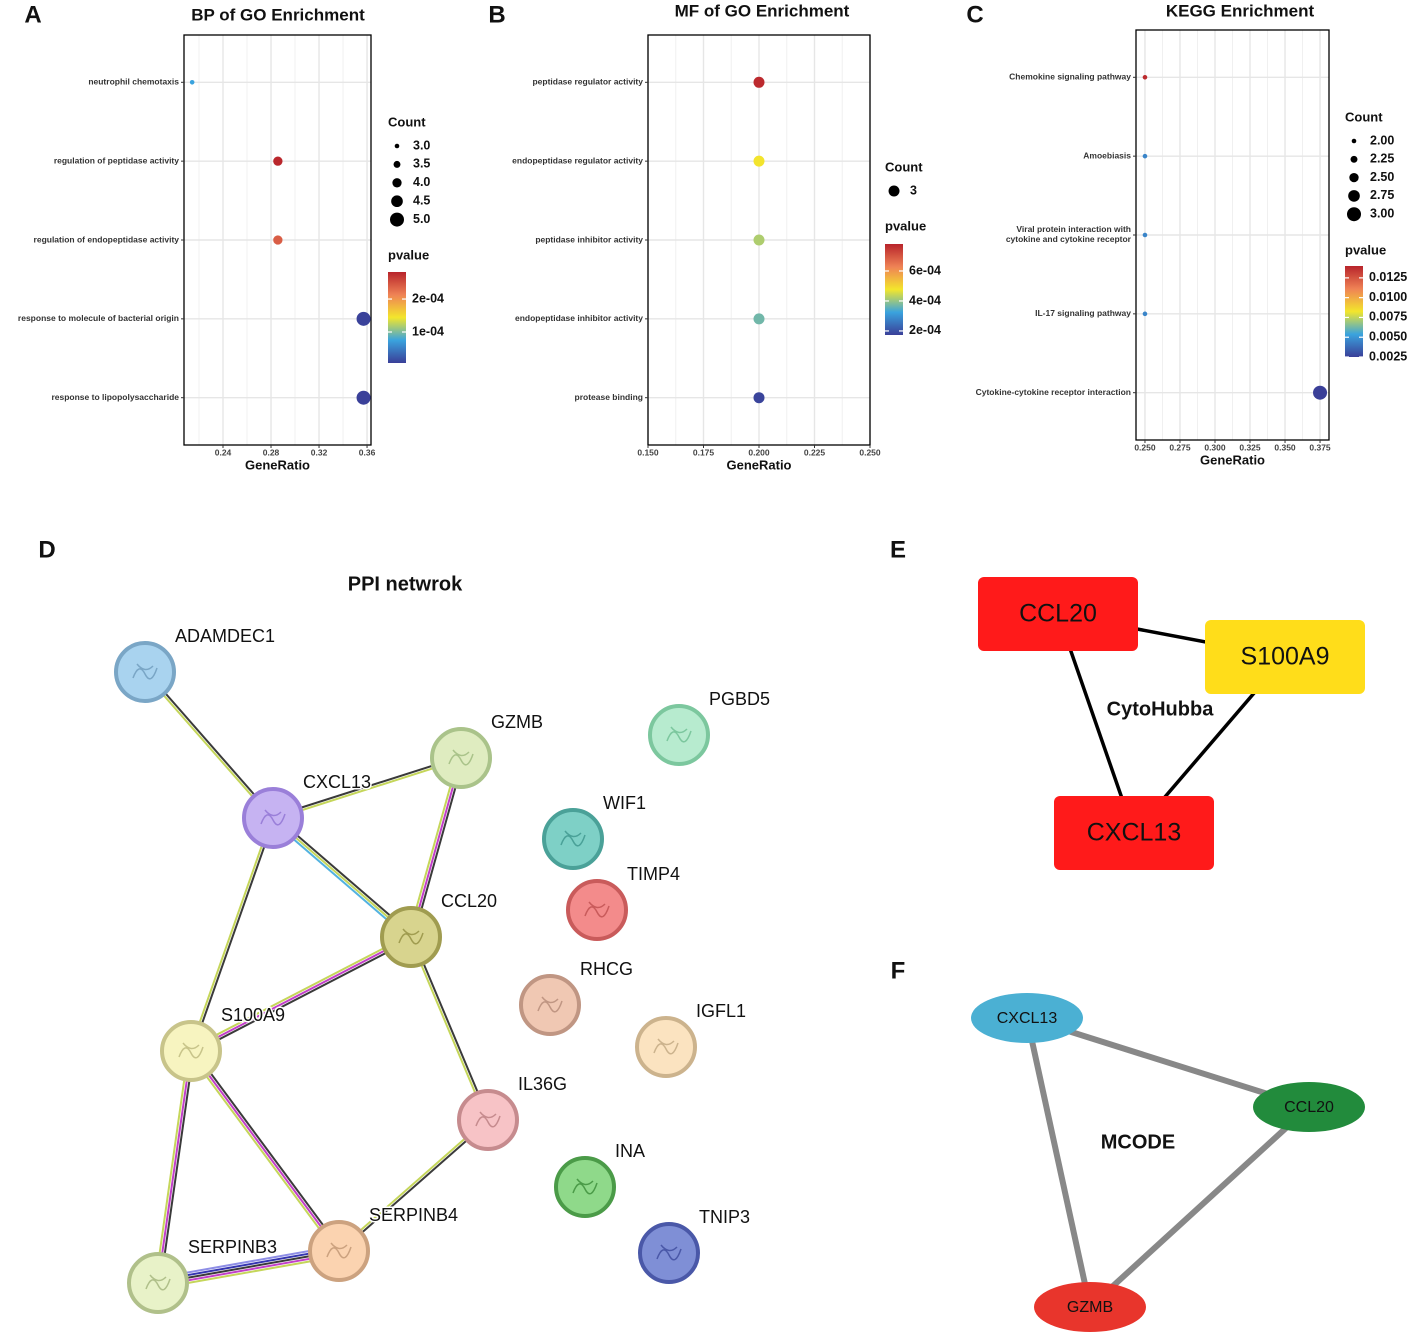 This screenshot has height=1339, width=1417. What do you see at coordinates (413, 1215) in the screenshot?
I see `ppi-node-label: SERPINB4` at bounding box center [413, 1215].